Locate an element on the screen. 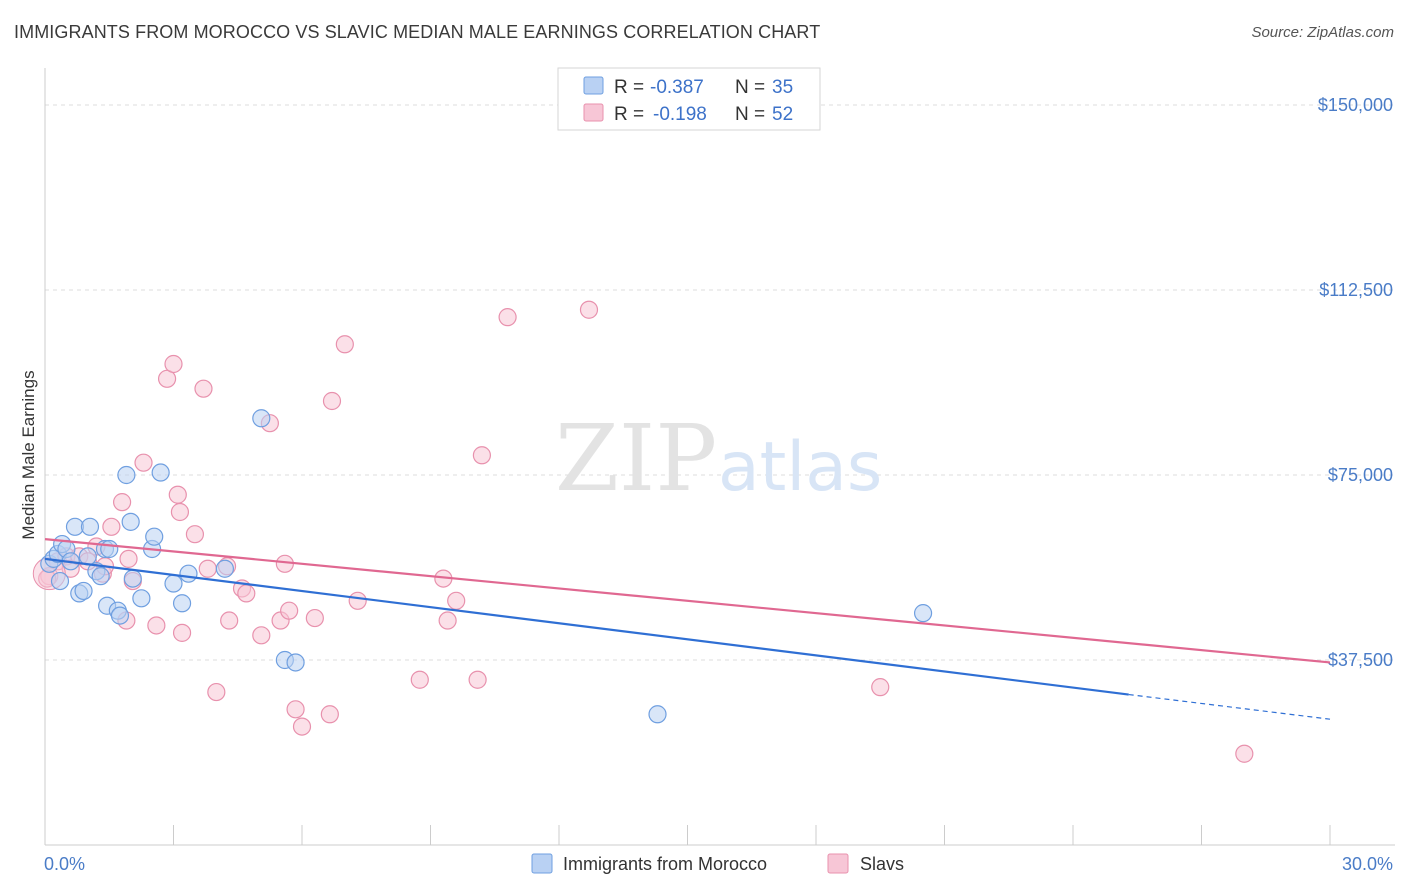  legend-n-value-1: 35 is located at coordinates (782, 87).